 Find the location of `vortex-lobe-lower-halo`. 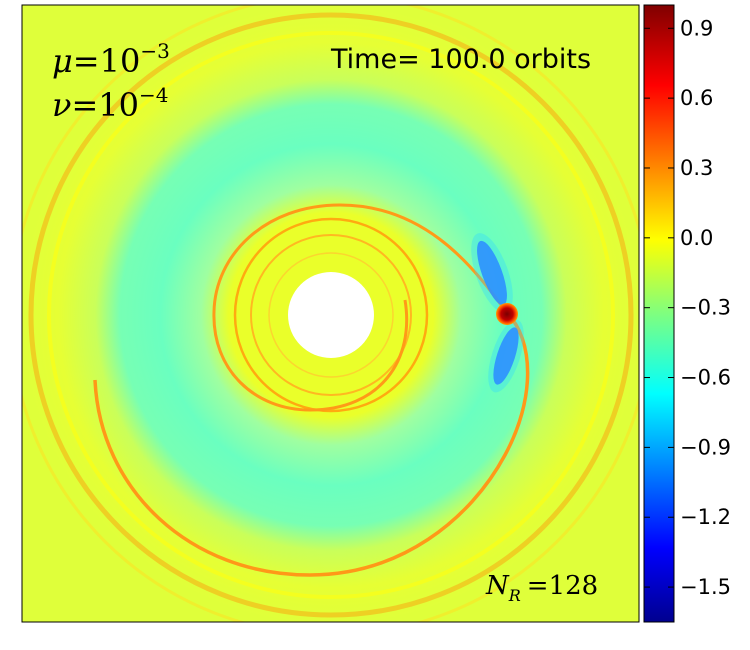

vortex-lobe-lower-halo is located at coordinates (506, 356).